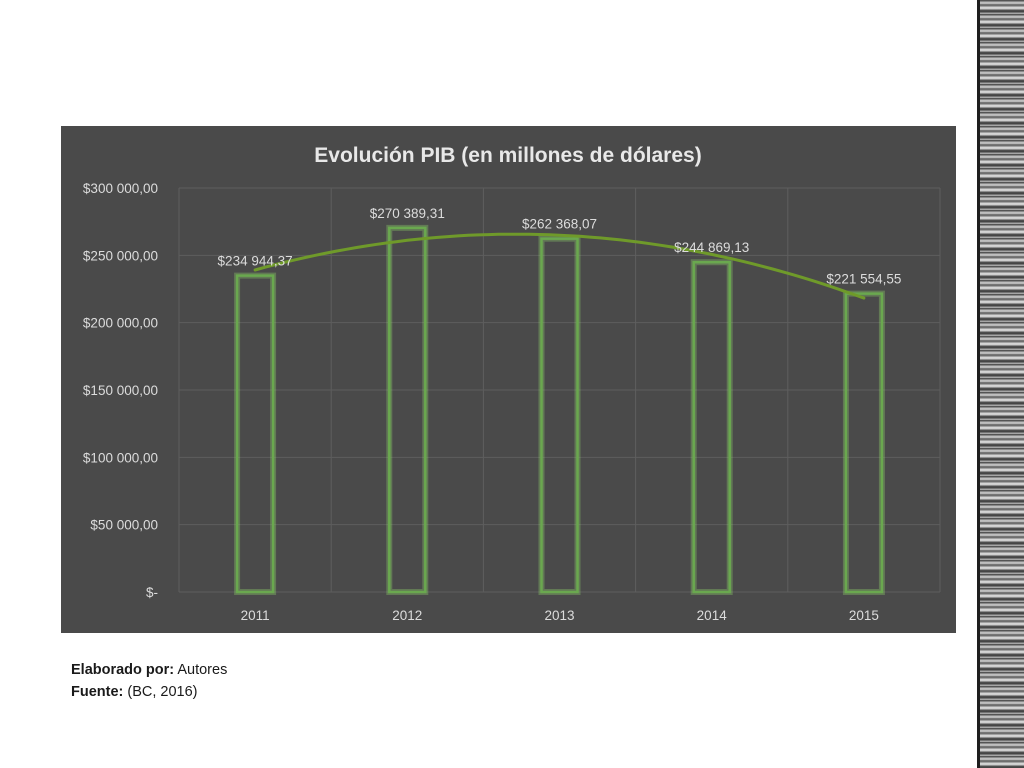  What do you see at coordinates (124, 525) in the screenshot?
I see `y-tick-label: $50 000,00` at bounding box center [124, 525].